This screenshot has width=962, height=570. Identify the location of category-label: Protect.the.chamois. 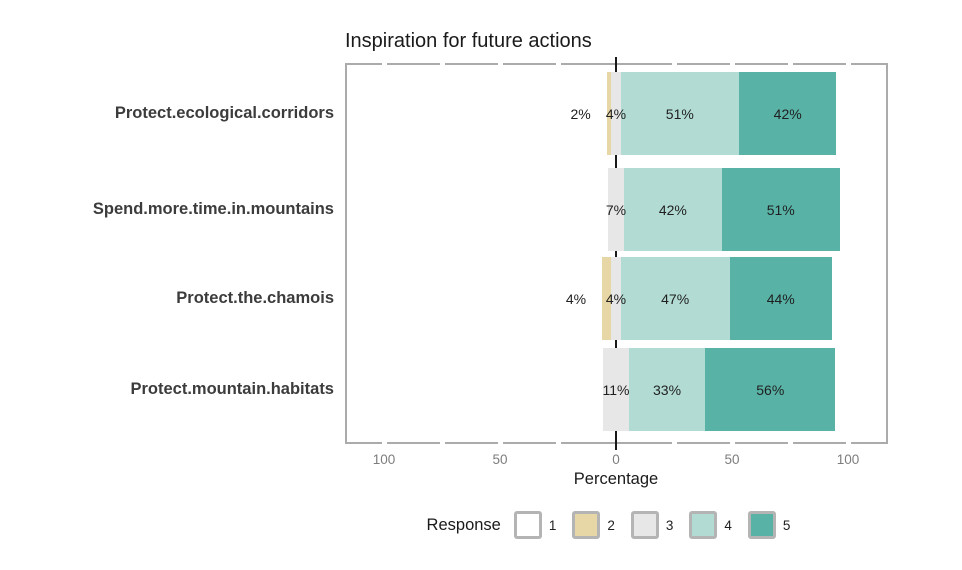
(255, 298).